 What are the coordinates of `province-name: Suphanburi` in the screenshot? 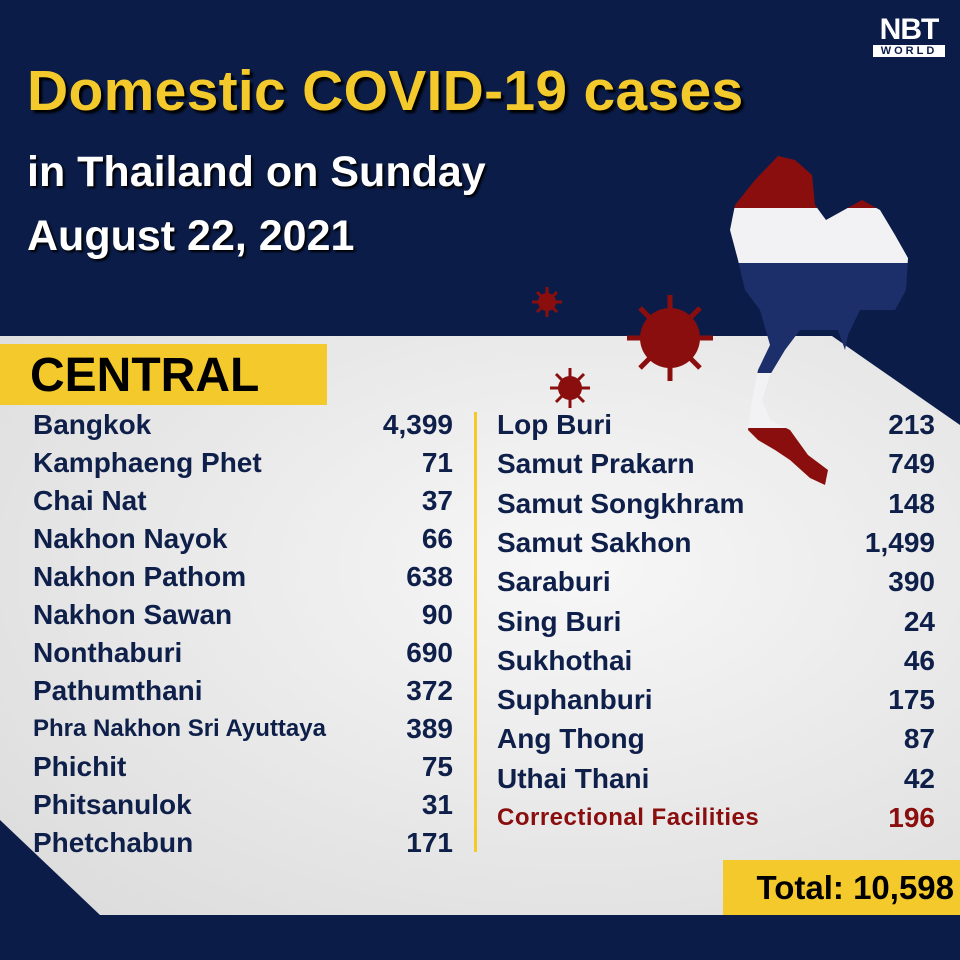 It's located at (575, 700).